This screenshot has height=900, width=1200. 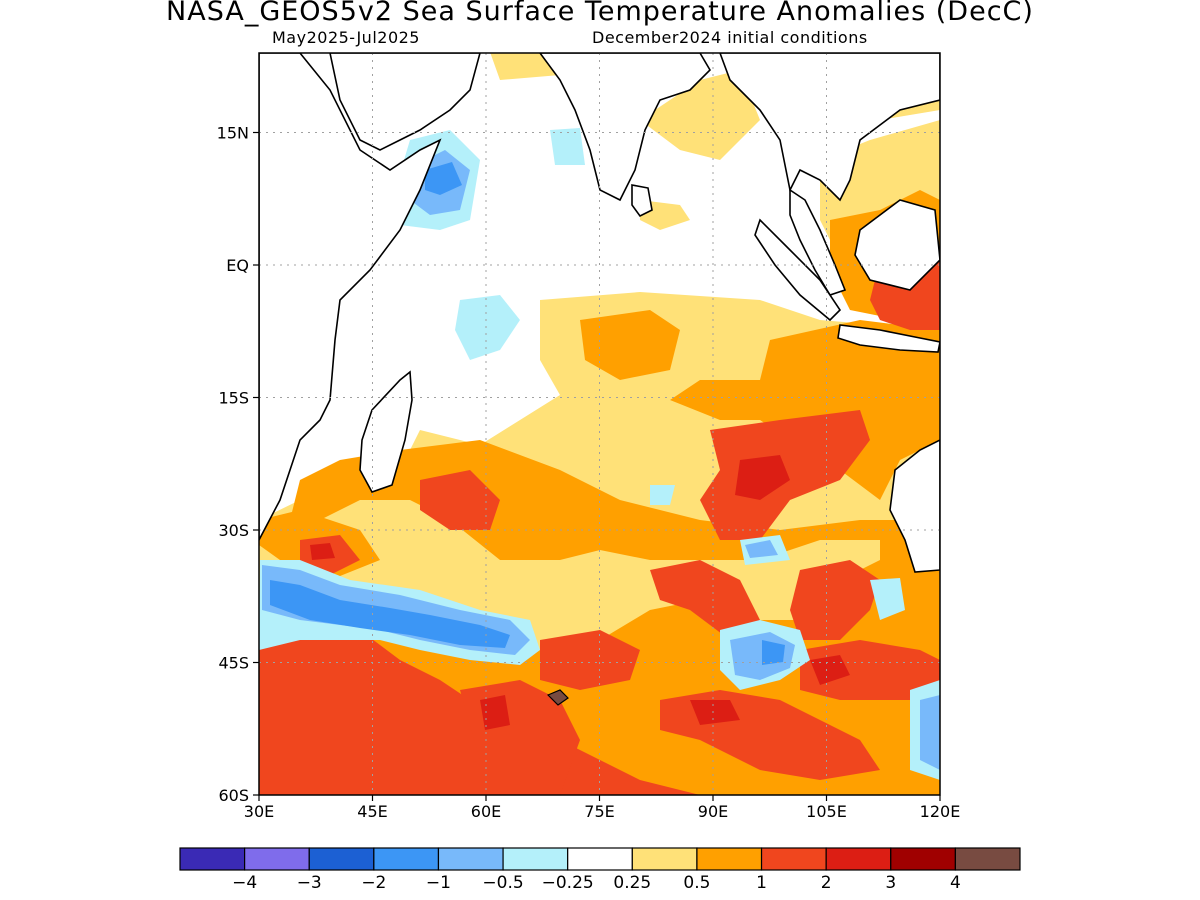 What do you see at coordinates (309, 883) in the screenshot?
I see `colorbar-label: −3` at bounding box center [309, 883].